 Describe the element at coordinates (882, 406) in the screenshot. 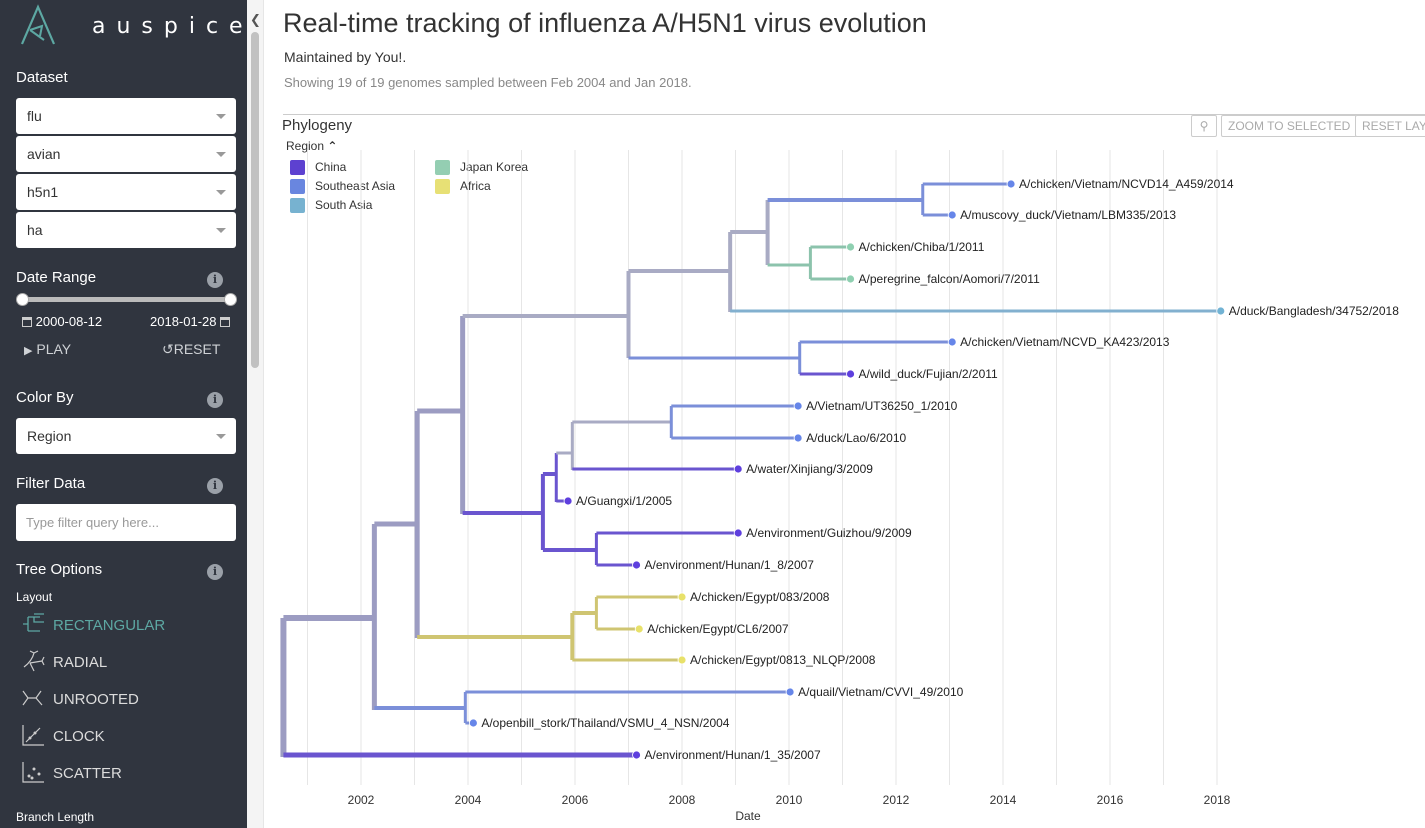

I see `tip-label: A/Vietnam/UT36250_1/2010` at that location.